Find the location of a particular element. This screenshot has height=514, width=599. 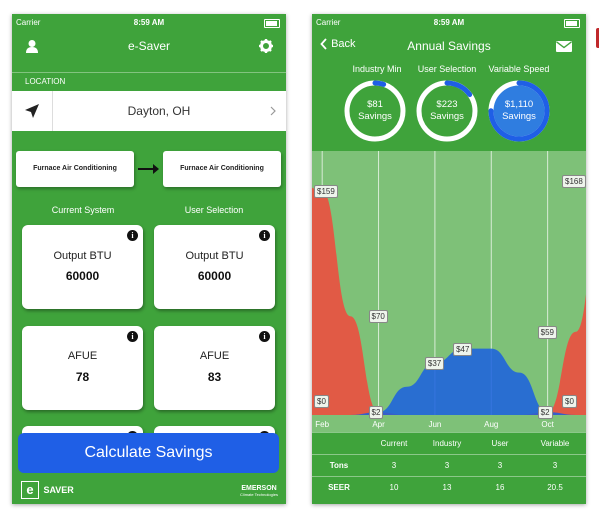

brand-name: EMERSON is located at coordinates (259, 488).